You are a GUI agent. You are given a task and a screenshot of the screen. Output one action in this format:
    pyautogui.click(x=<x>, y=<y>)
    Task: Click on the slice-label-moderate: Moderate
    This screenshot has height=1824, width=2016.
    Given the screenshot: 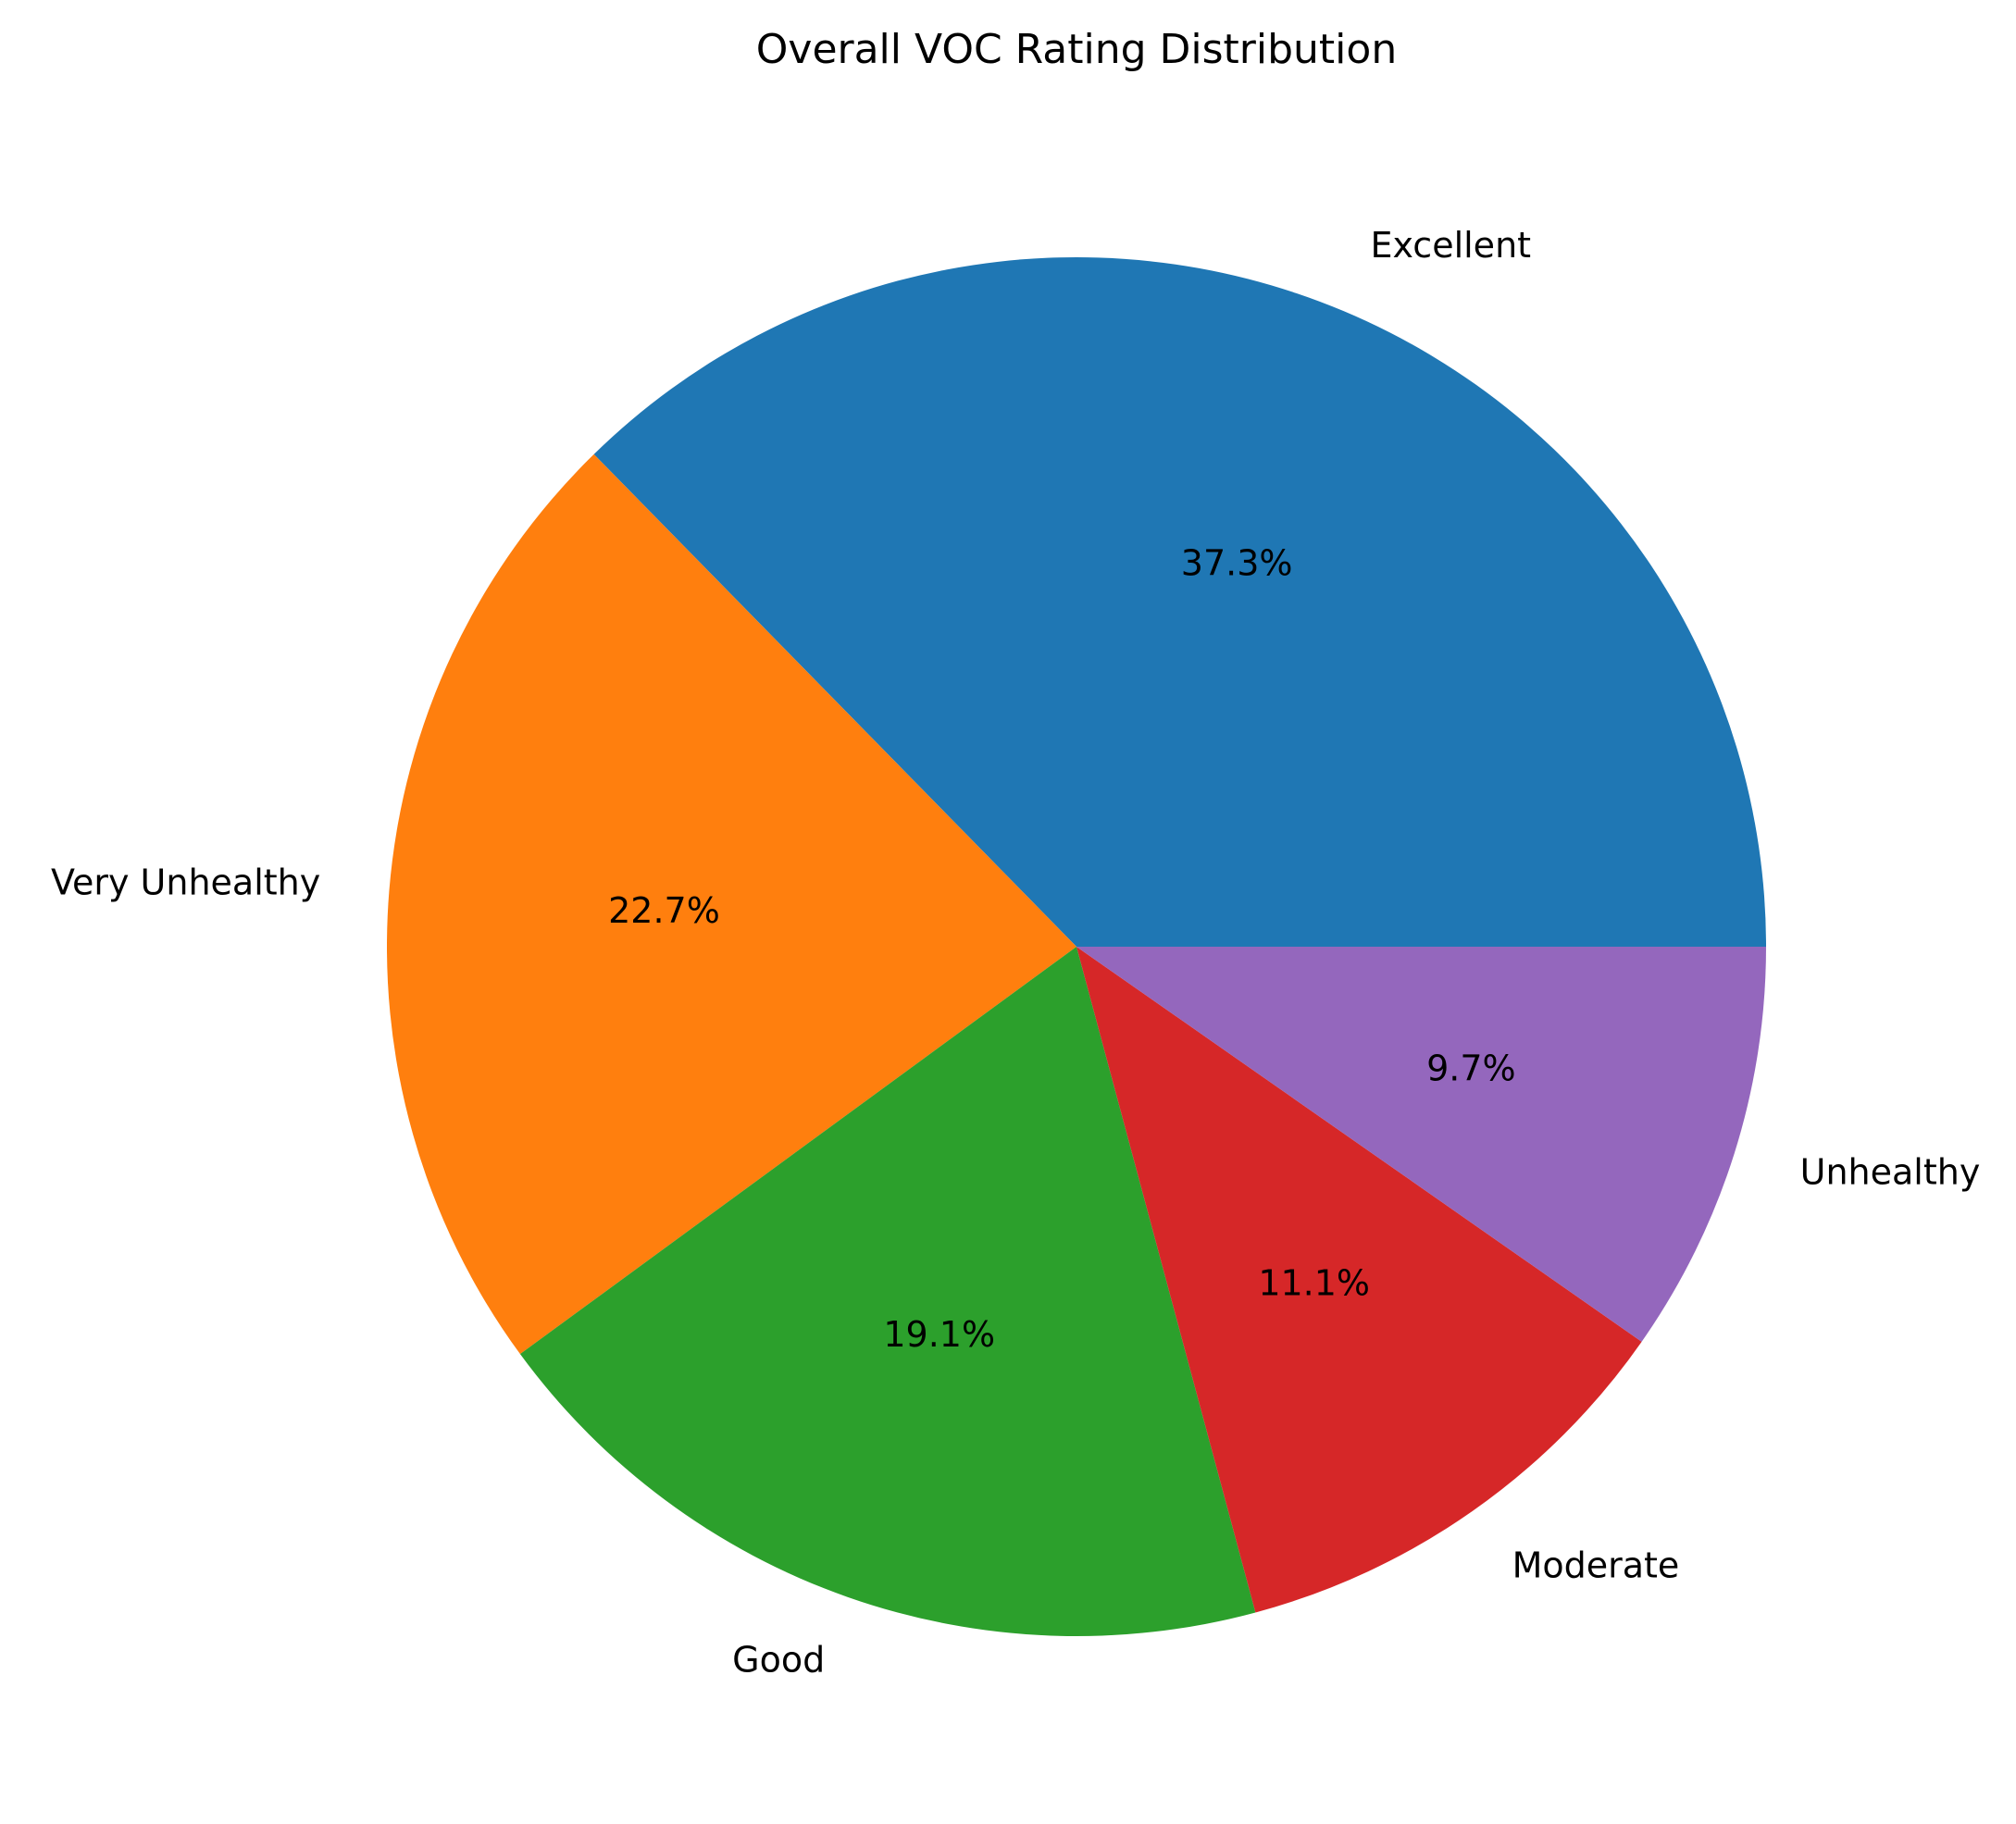 What is the action you would take?
    pyautogui.click(x=1596, y=1565)
    